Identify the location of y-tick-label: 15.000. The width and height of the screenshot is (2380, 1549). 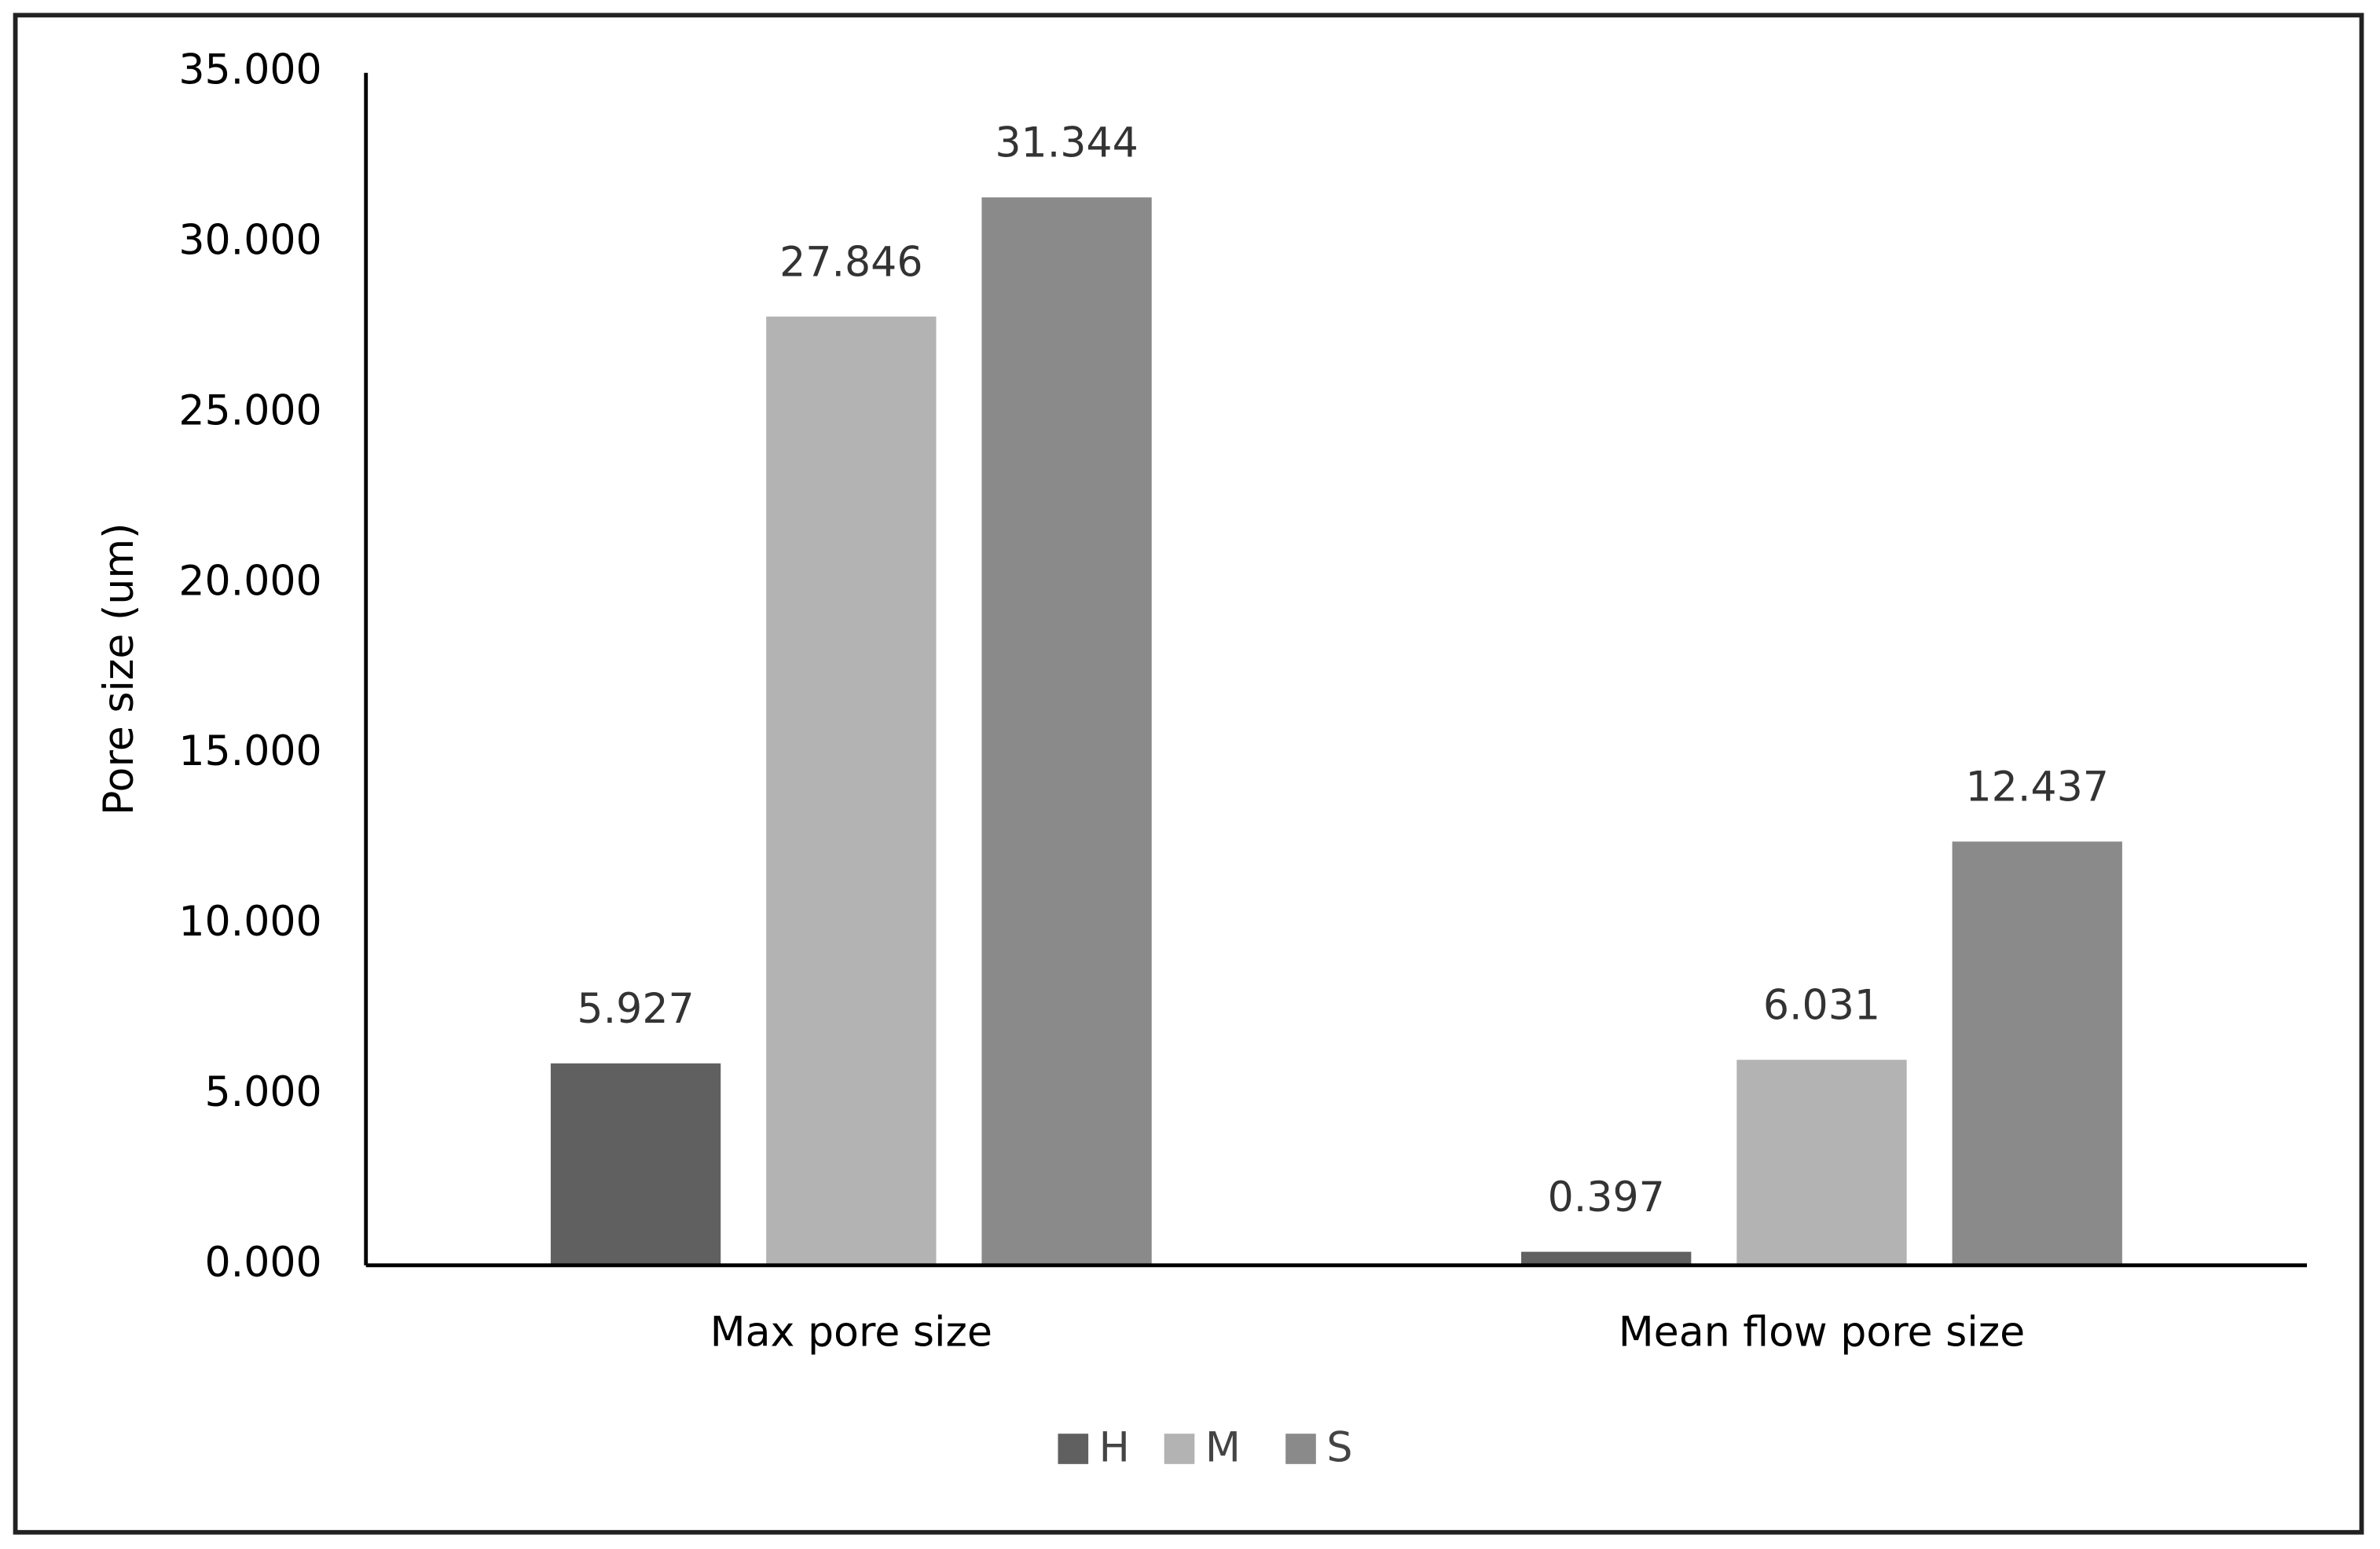
(249, 751).